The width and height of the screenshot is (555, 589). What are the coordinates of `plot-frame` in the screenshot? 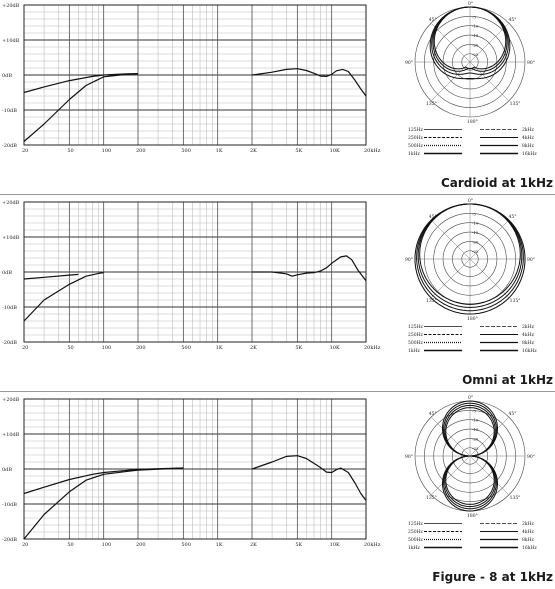 It's located at (195, 272).